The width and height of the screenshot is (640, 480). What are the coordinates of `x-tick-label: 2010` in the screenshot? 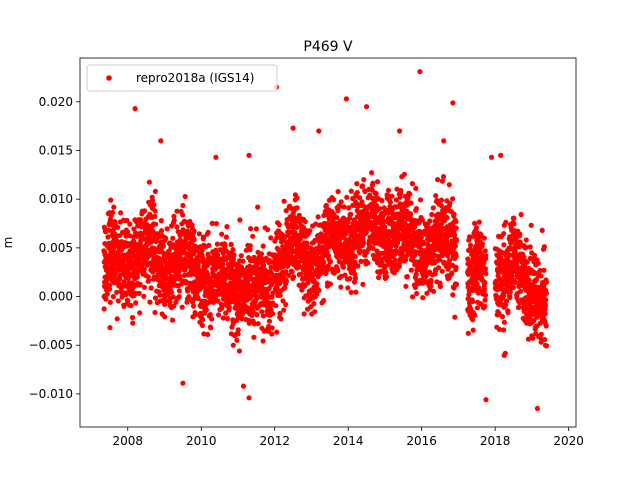 It's located at (201, 441).